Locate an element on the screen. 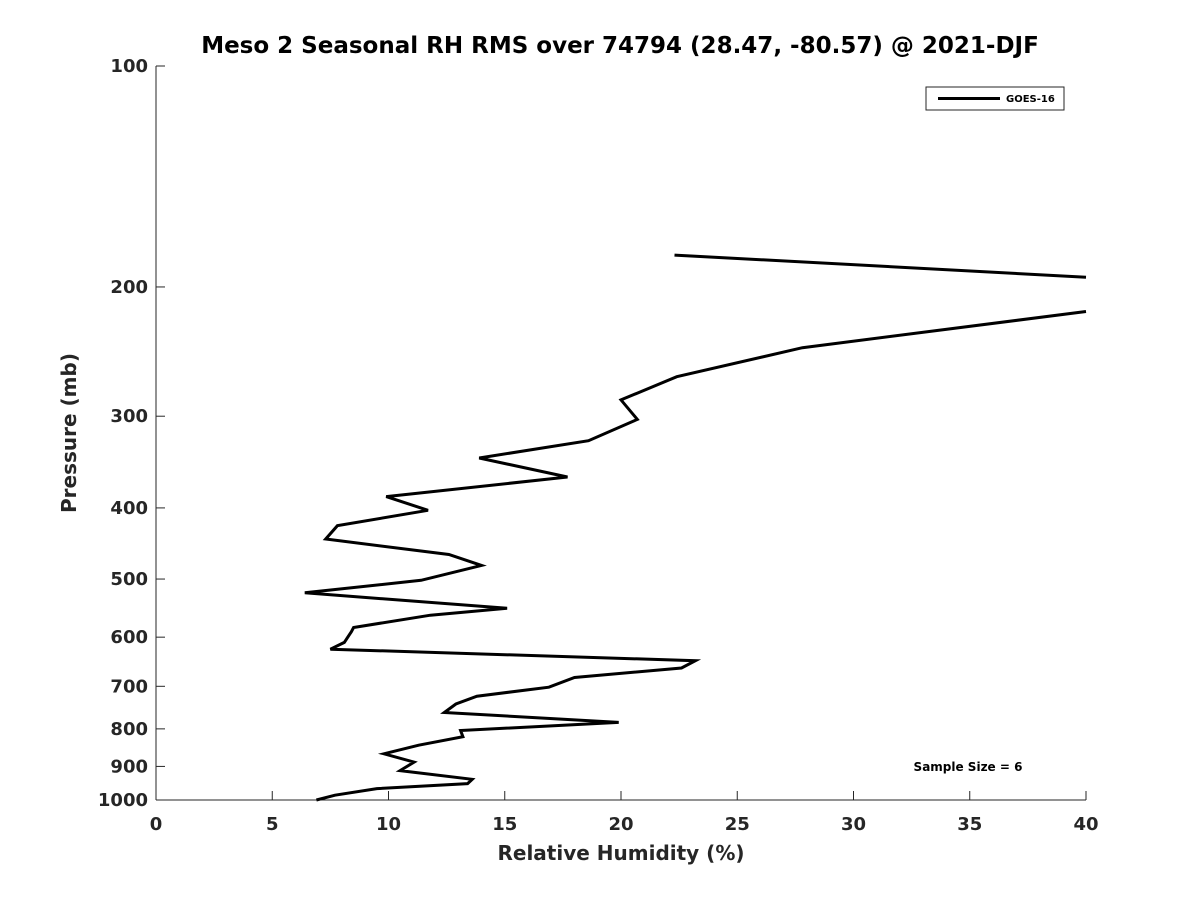 Image resolution: width=1200 pixels, height=900 pixels. x-tick-label: 30 is located at coordinates (853, 824).